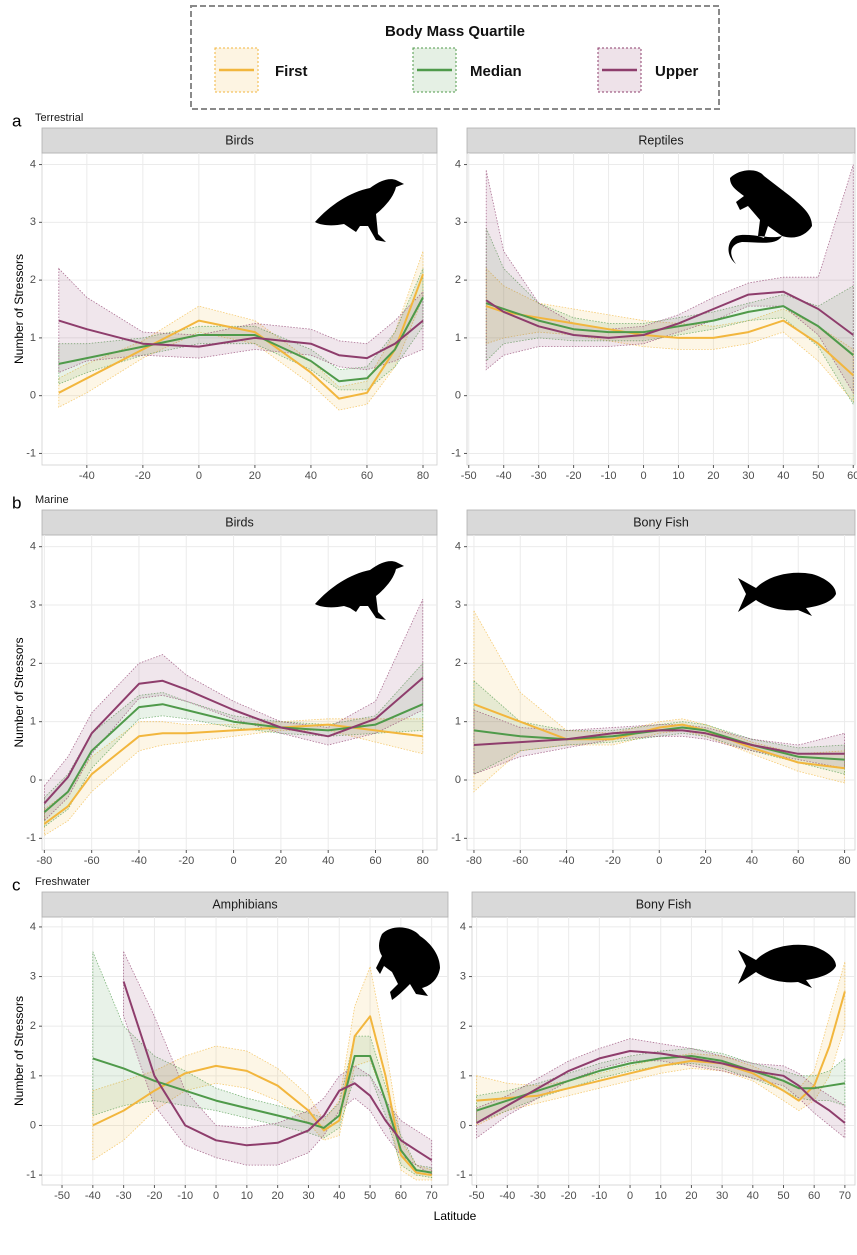  Describe the element at coordinates (19, 692) in the screenshot. I see `y-axis-title: Number of Stressors` at that location.